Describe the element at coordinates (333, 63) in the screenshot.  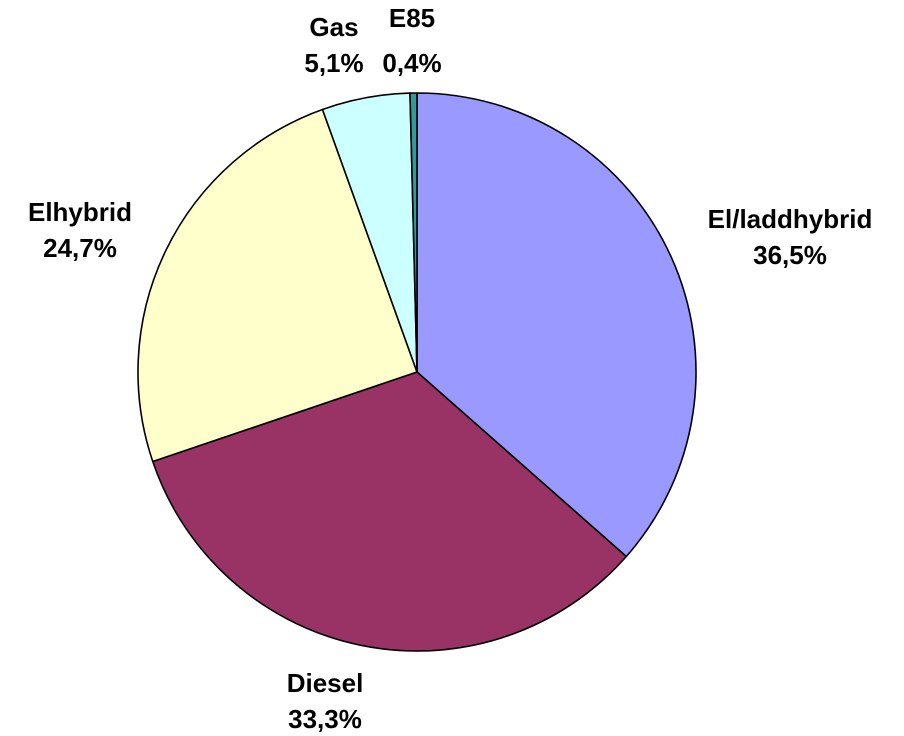
I see `label-gas-value: 5,1%` at that location.